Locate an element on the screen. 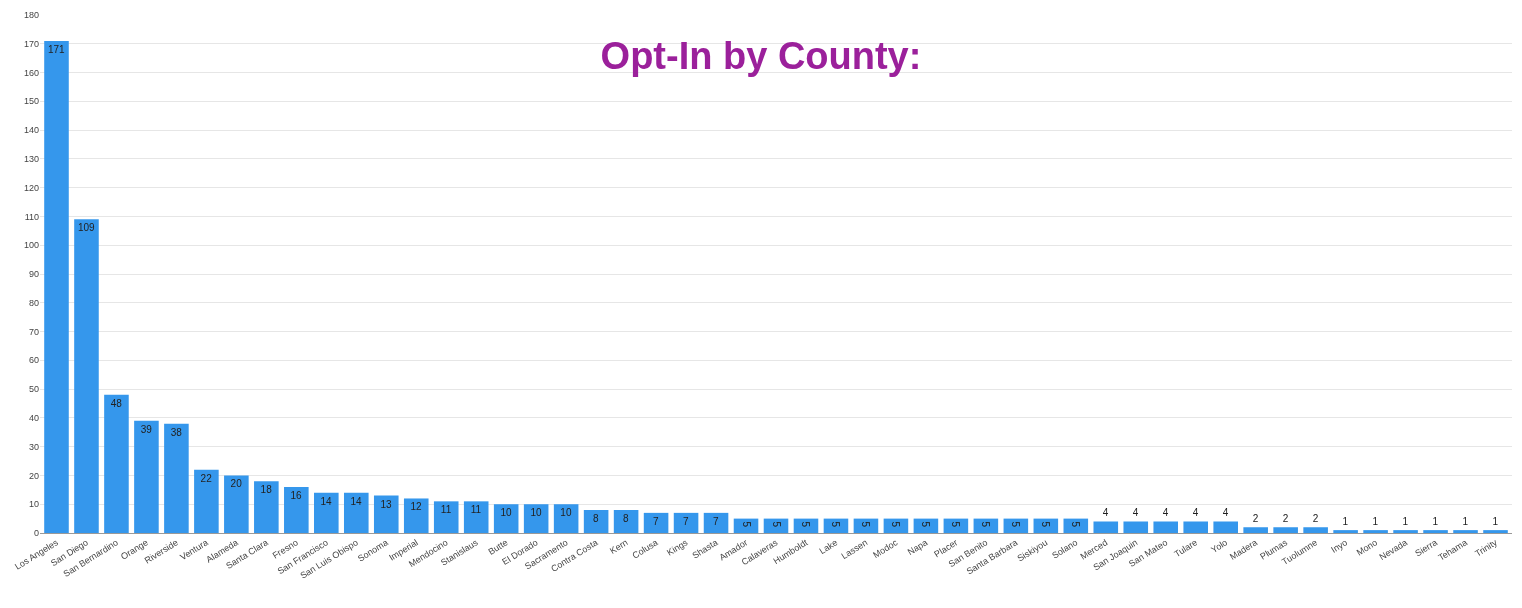 Image resolution: width=1522 pixels, height=608 pixels. x-tick-label: Inyo is located at coordinates (1339, 546).